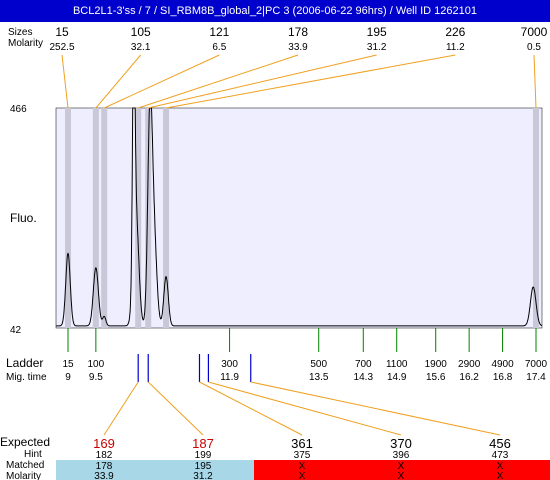 Image resolution: width=550 pixels, height=480 pixels. Describe the element at coordinates (401, 455) in the screenshot. I see `expected-hint-label: 396` at that location.